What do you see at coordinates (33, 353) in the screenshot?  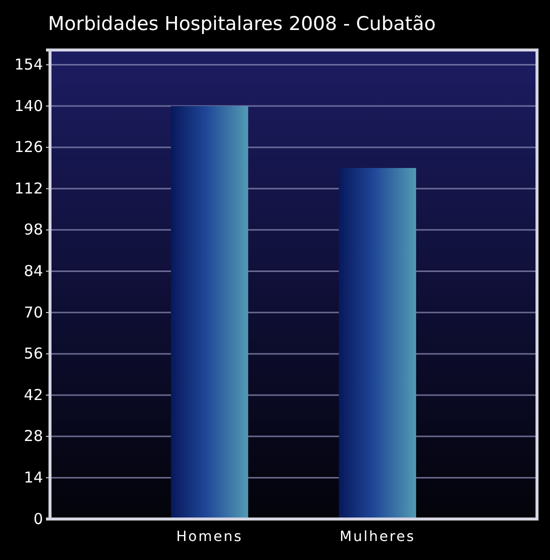 I see `y-tick-label: 56` at bounding box center [33, 353].